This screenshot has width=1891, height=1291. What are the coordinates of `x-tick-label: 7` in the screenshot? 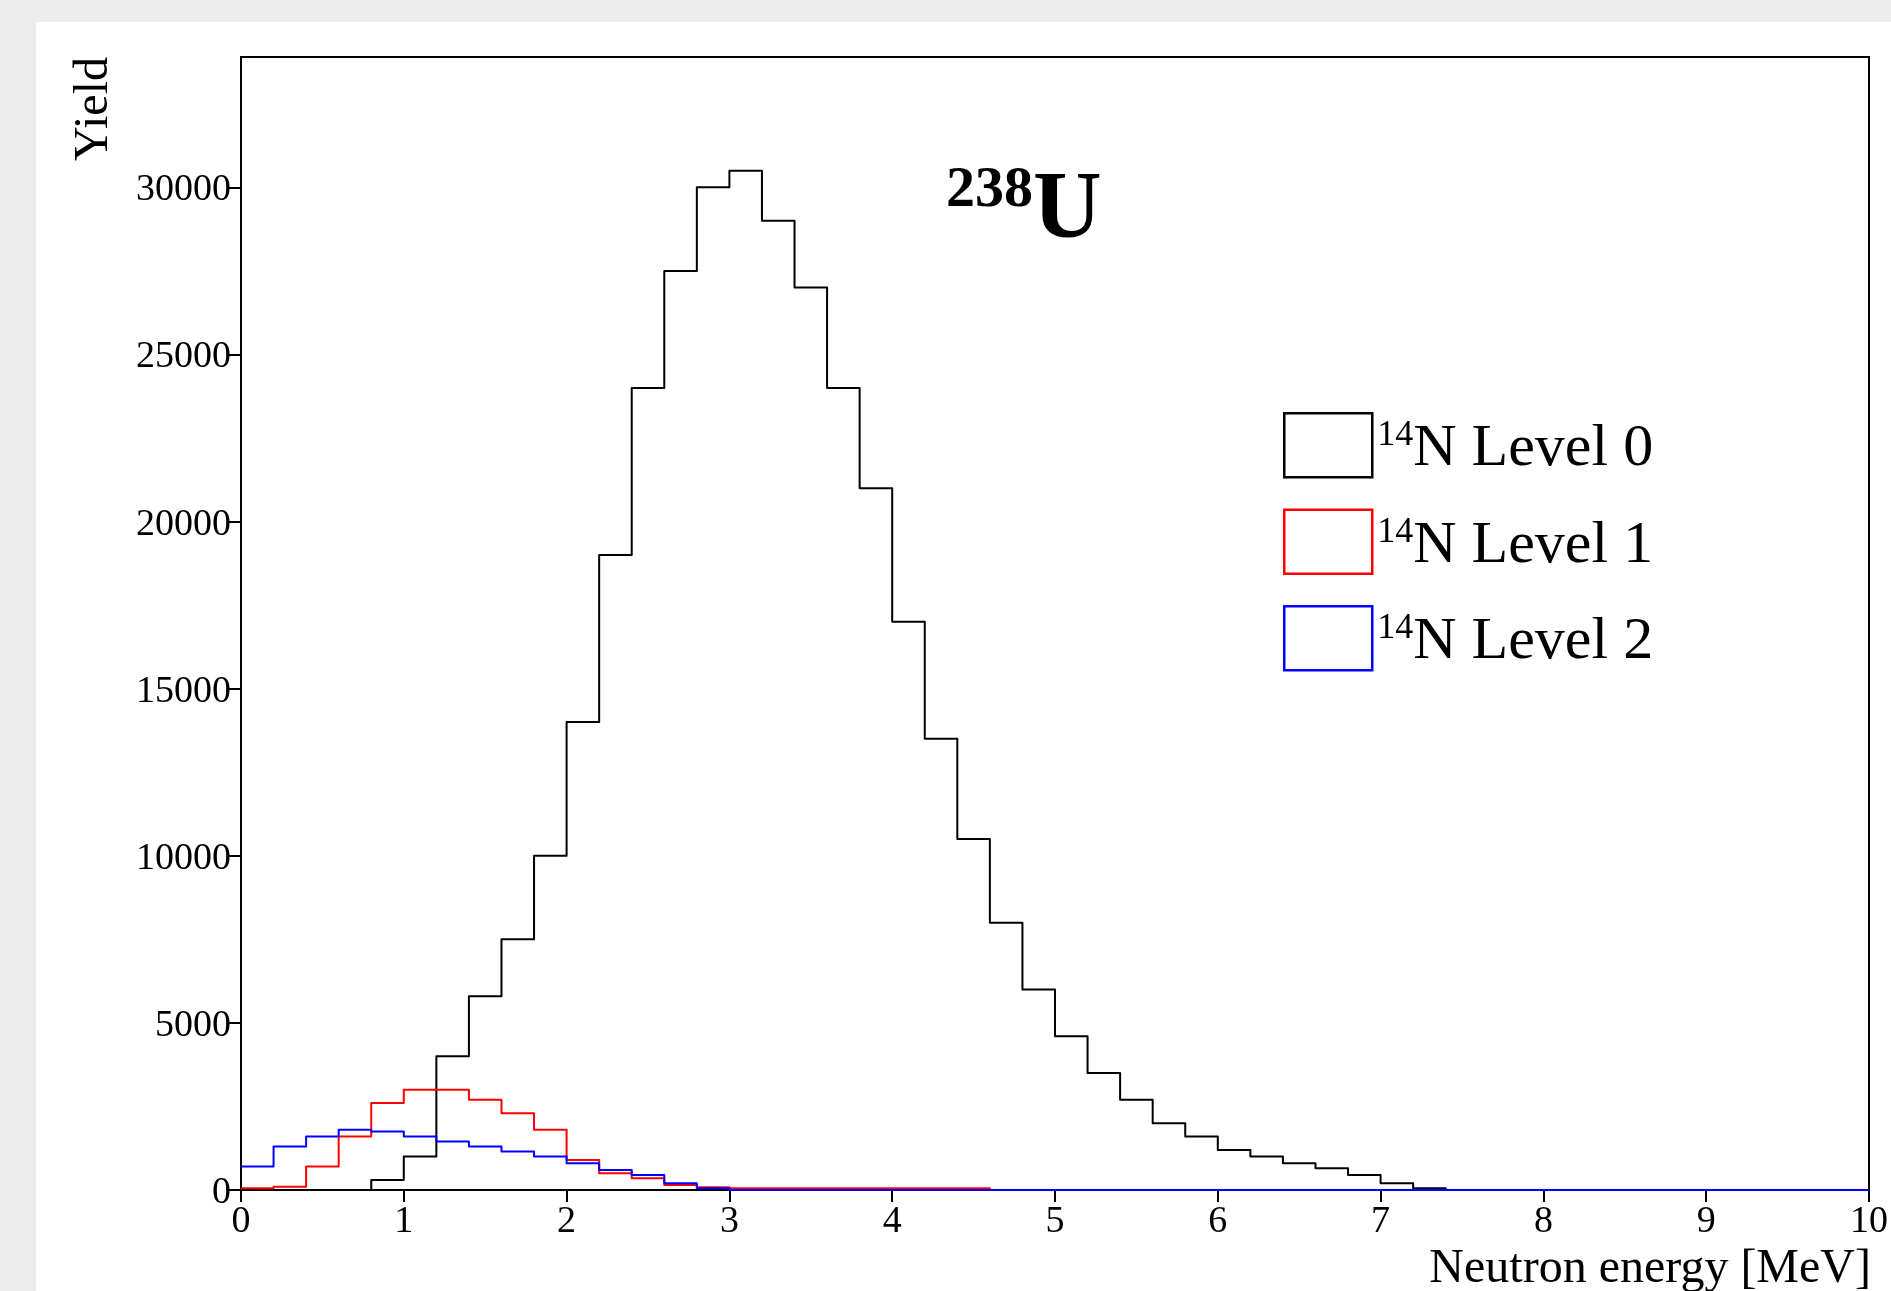 It's located at (1381, 1219).